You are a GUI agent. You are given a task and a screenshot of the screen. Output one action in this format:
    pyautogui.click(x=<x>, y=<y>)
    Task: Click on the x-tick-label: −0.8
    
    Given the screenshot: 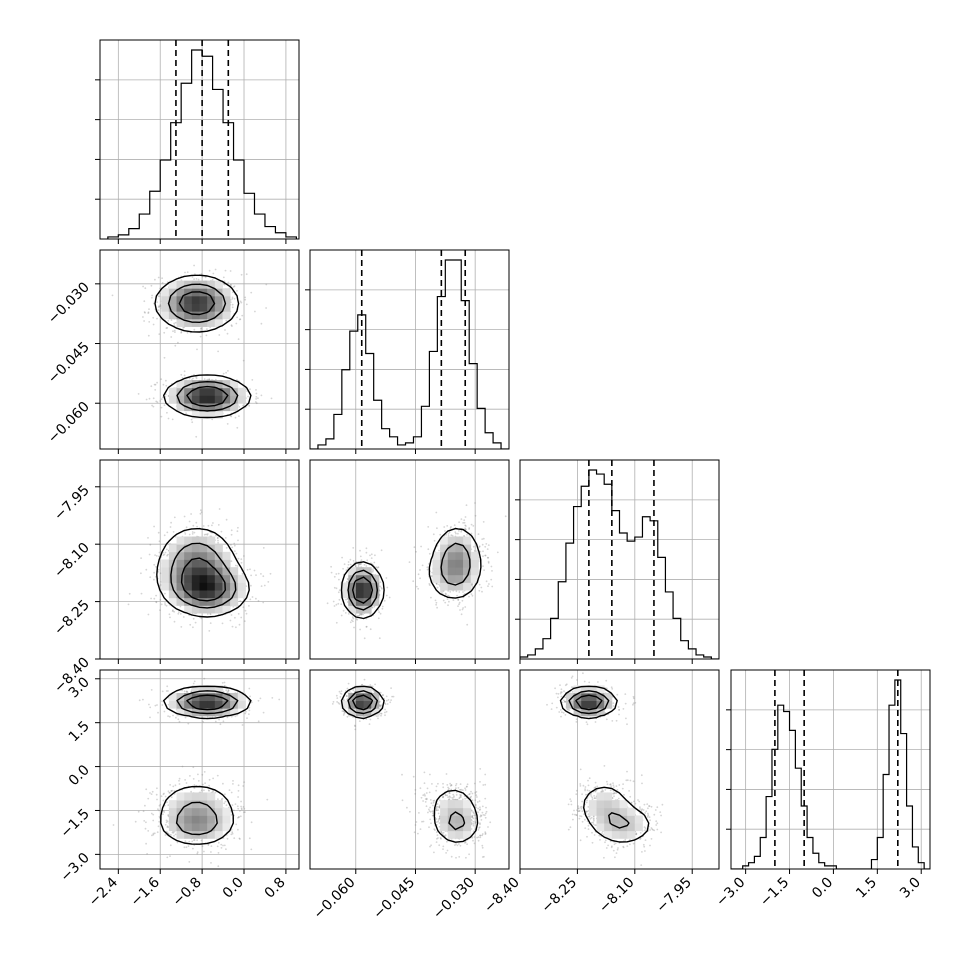 What is the action you would take?
    pyautogui.click(x=187, y=892)
    